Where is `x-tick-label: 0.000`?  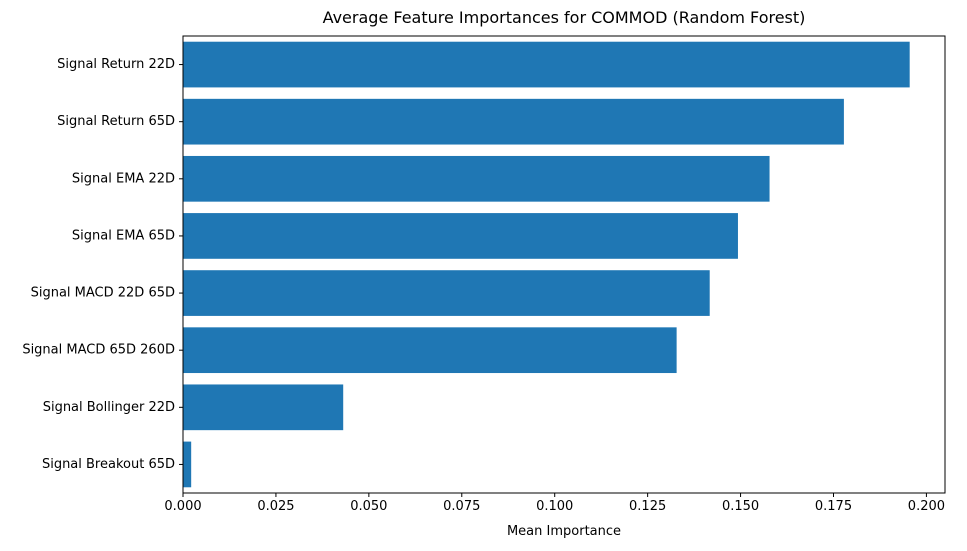 x-tick-label: 0.000 is located at coordinates (182, 506).